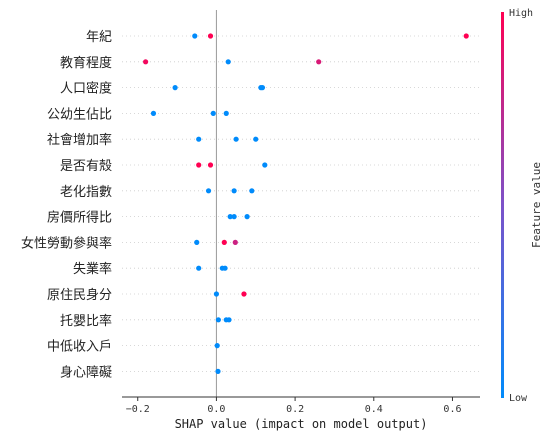 Image resolution: width=551 pixels, height=438 pixels. I want to click on colorbar-title: Feature value, so click(536, 205).